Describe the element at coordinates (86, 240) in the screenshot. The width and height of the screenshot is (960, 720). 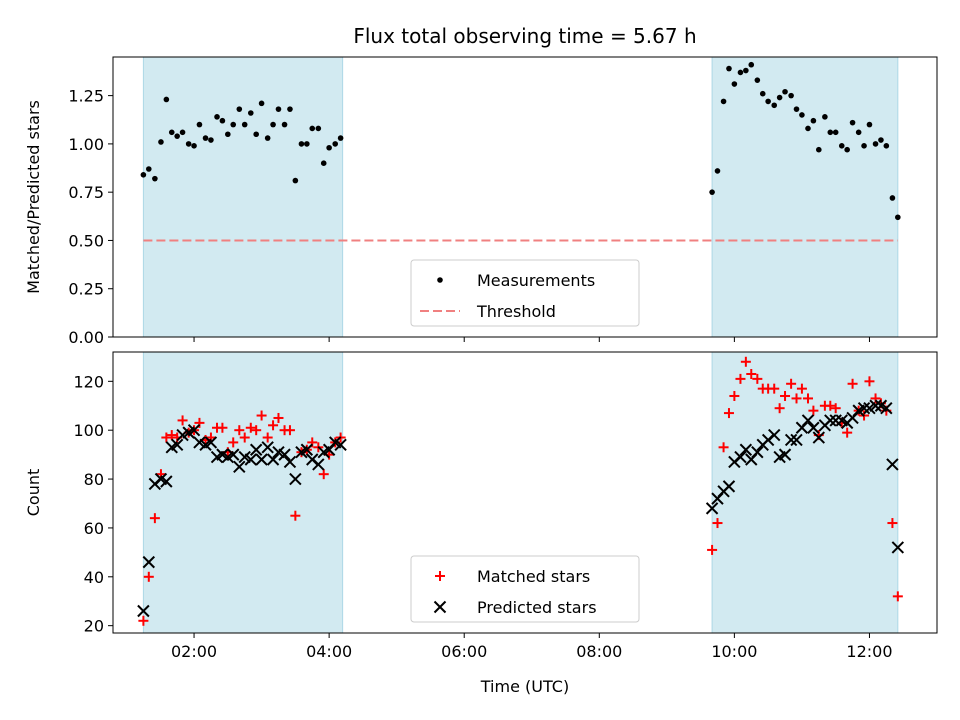
I see `y-tick-label: 0.50` at that location.